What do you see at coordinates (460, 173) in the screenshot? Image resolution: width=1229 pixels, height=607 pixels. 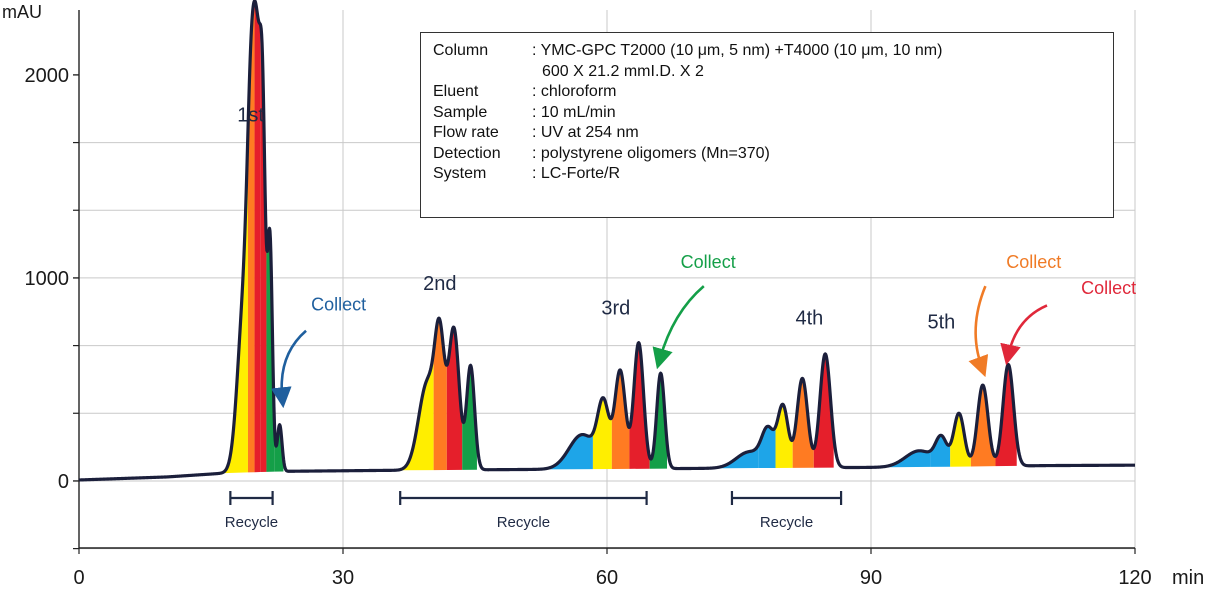 I see `condition-key: System` at bounding box center [460, 173].